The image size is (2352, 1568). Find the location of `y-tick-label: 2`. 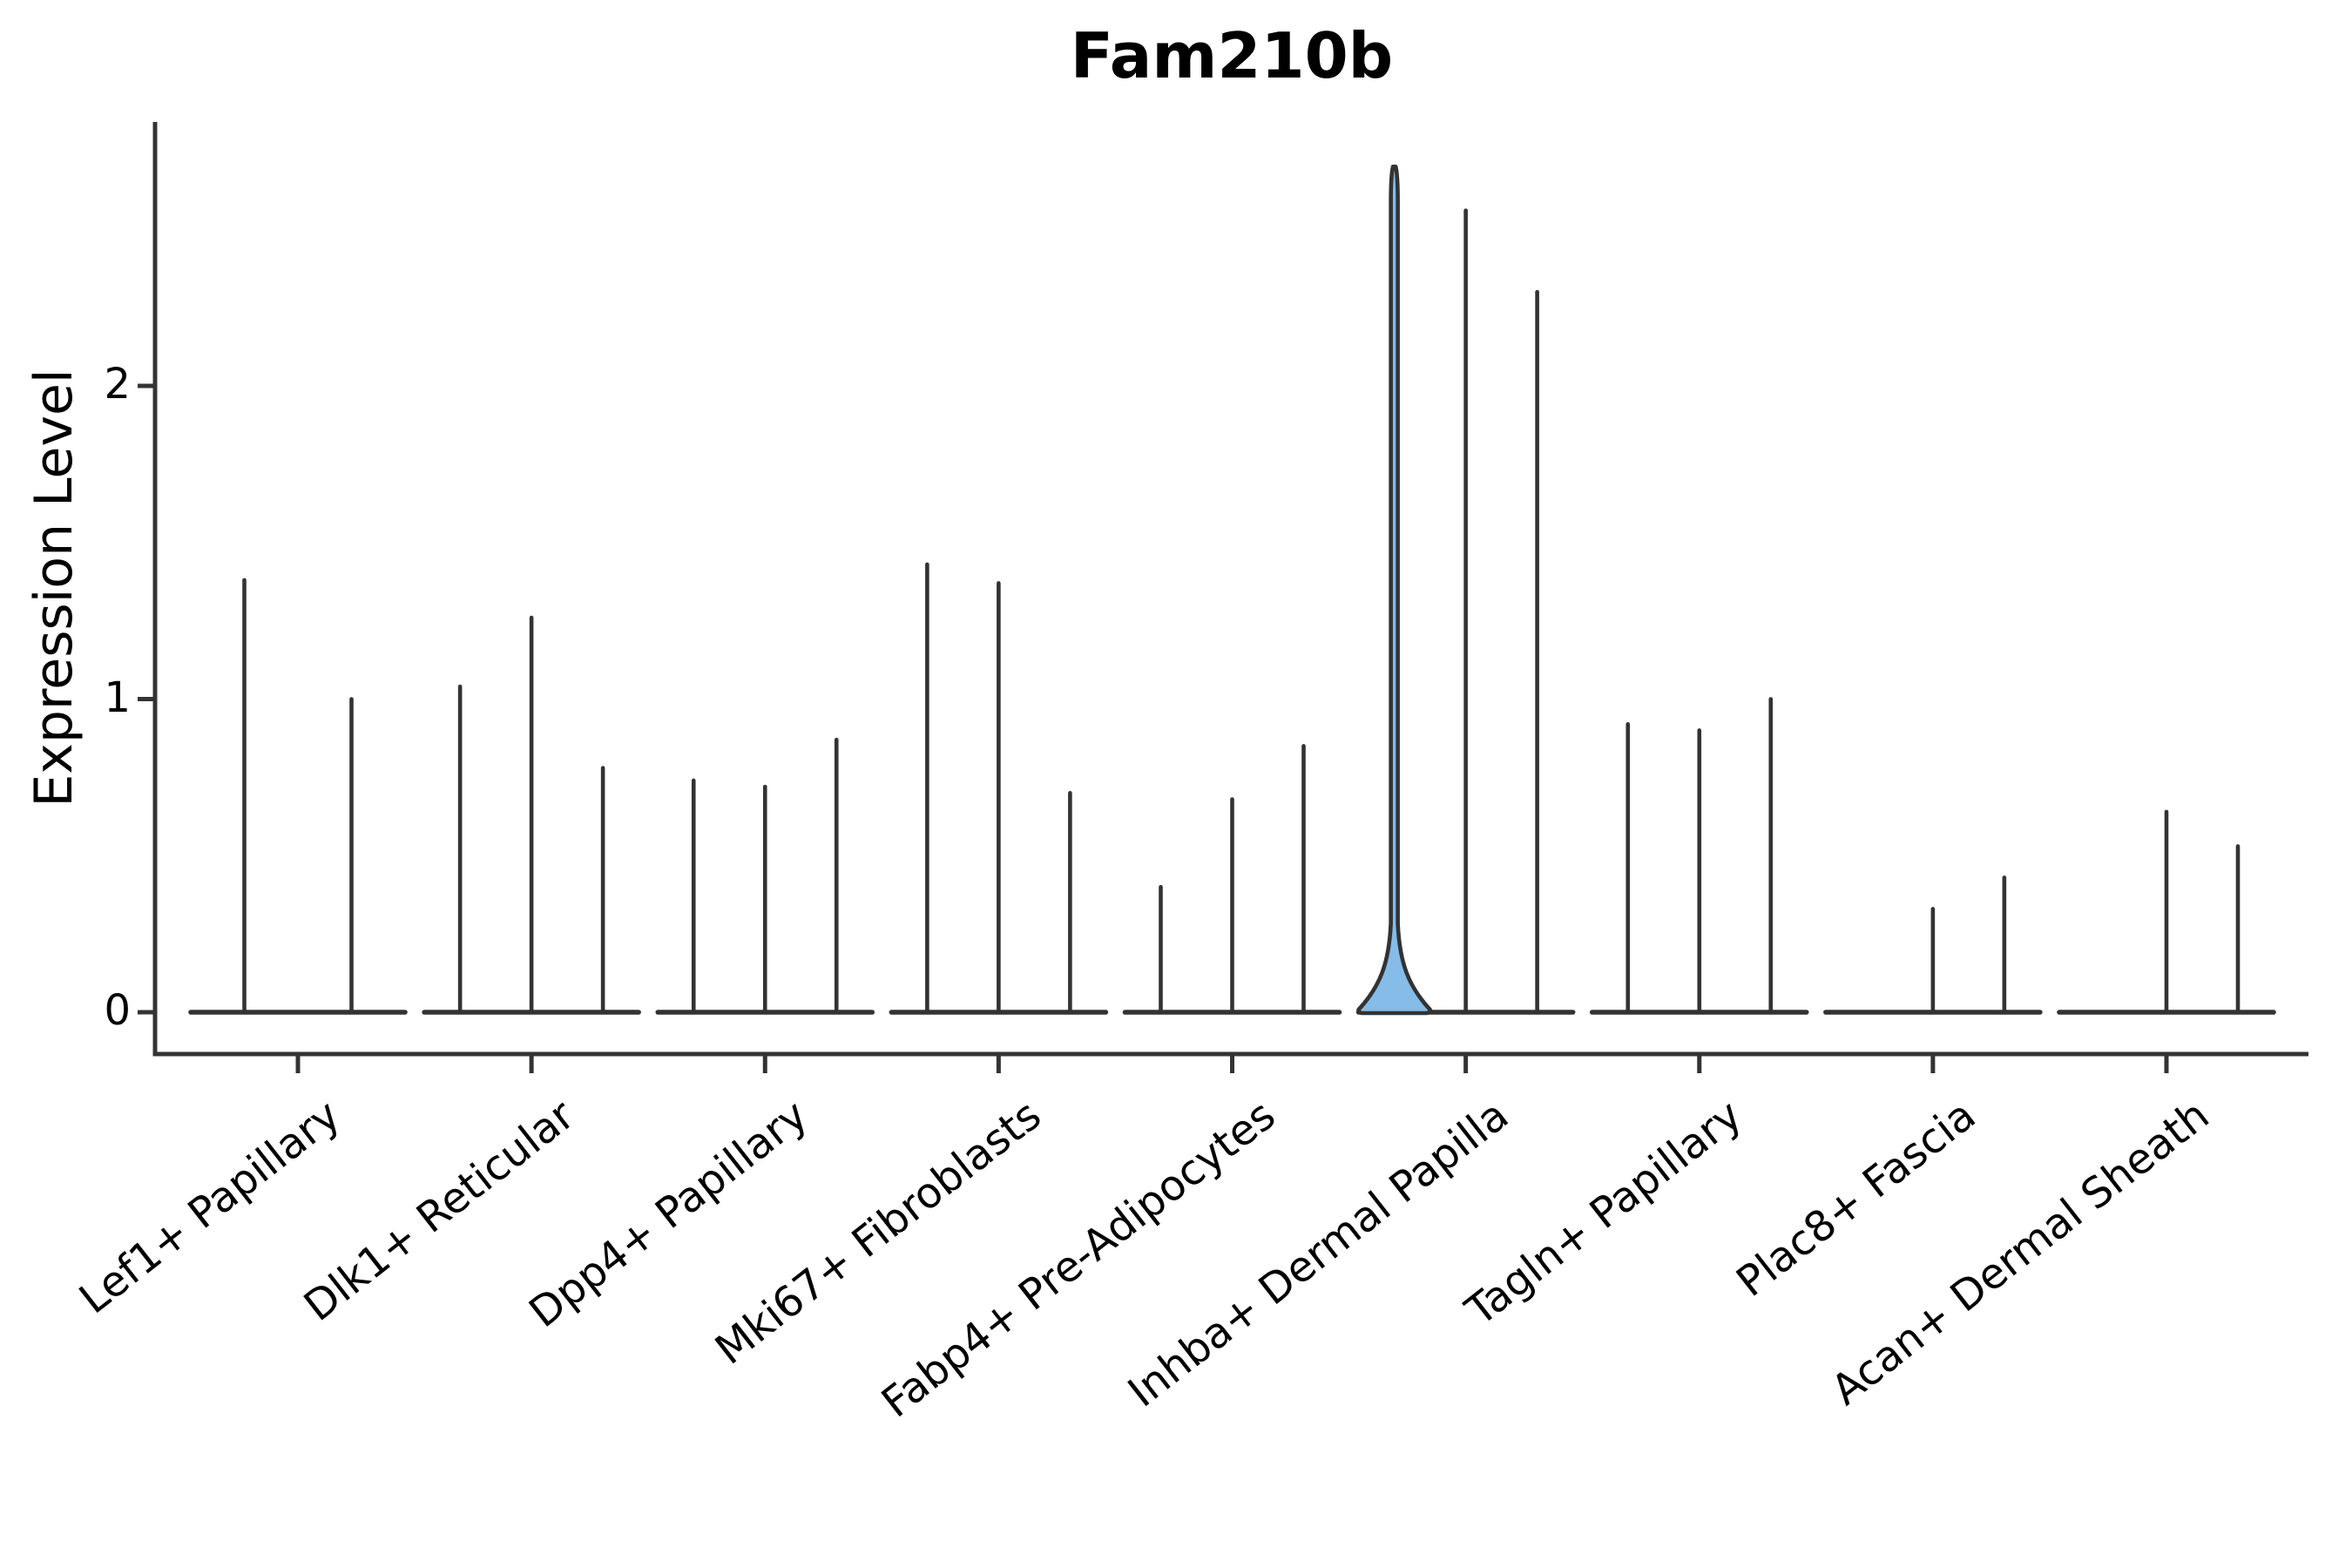

y-tick-label: 2 is located at coordinates (118, 384).